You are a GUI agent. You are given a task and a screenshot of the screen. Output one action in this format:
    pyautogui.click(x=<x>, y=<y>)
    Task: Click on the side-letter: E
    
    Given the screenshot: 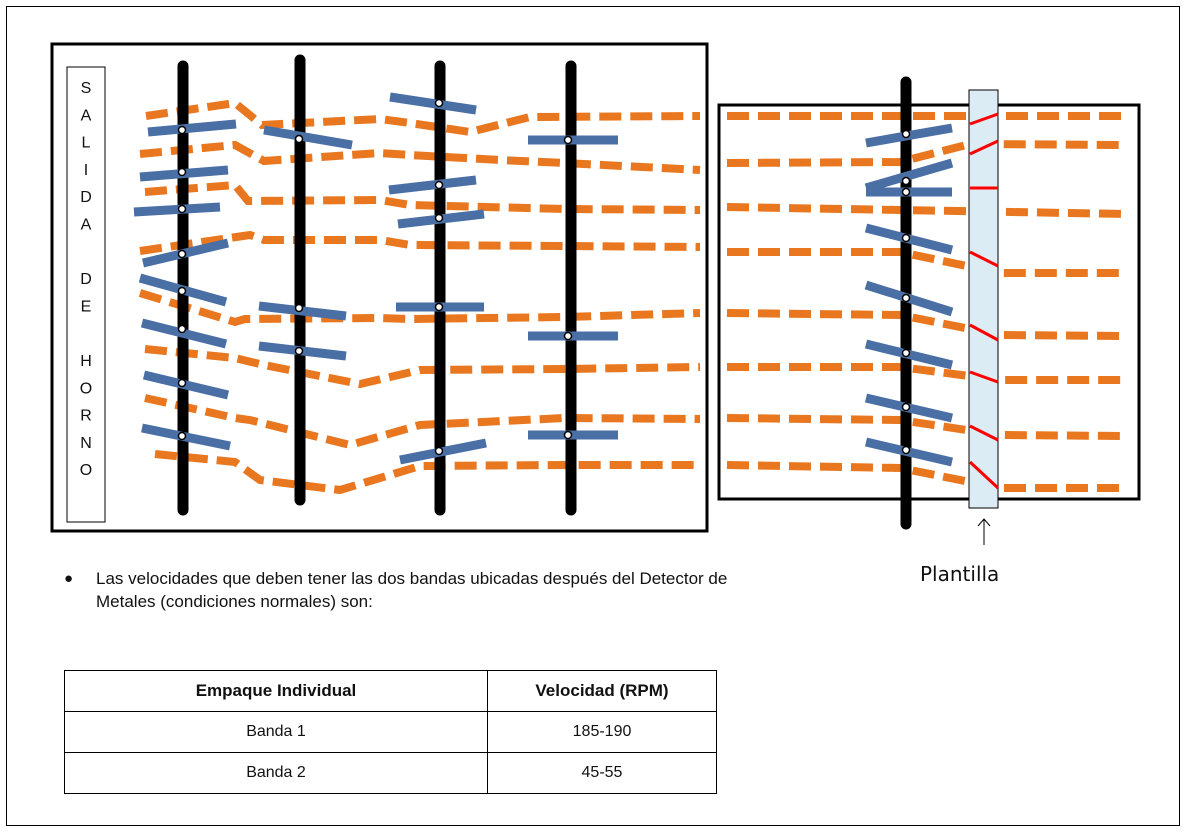 What is the action you would take?
    pyautogui.click(x=86, y=306)
    